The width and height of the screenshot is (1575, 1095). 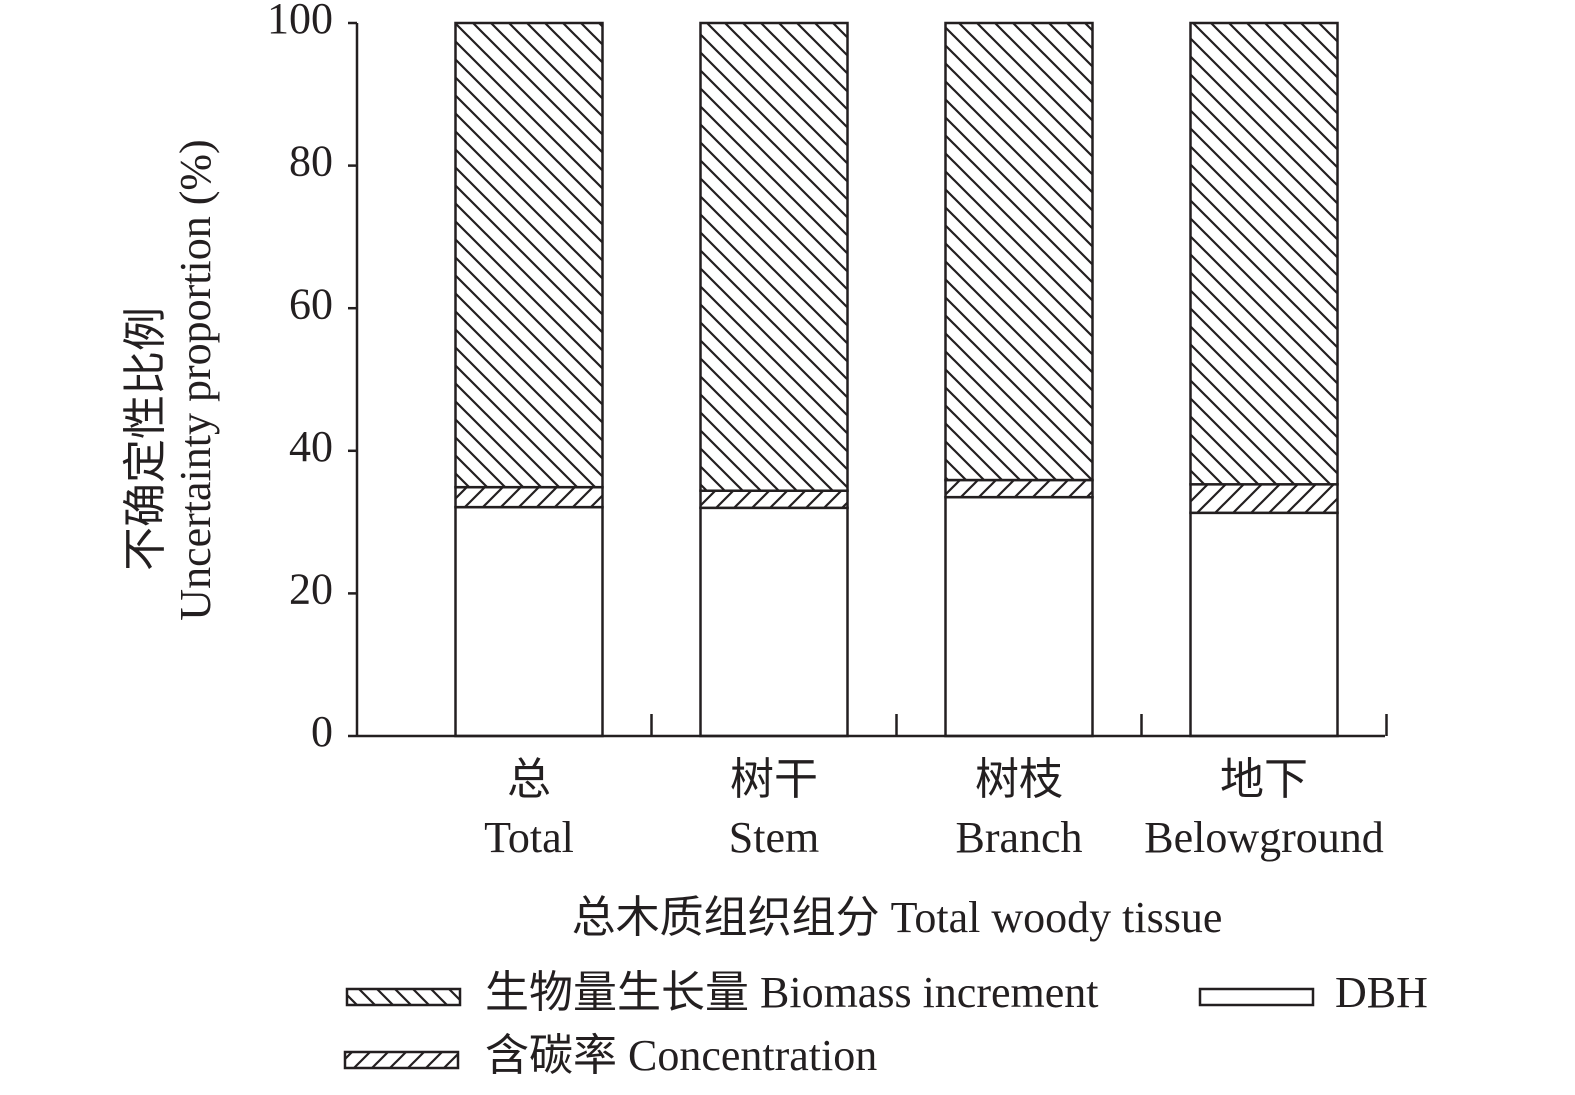 I want to click on legend-label: 生物量生长量 Biomass increment, so click(x=792, y=992).